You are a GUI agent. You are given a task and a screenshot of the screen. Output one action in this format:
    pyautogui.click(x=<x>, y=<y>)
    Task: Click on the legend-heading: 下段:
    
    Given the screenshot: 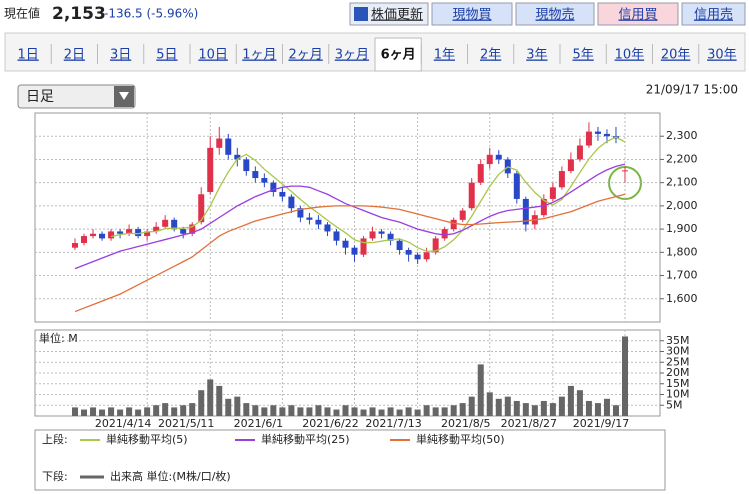 What is the action you would take?
    pyautogui.click(x=55, y=476)
    